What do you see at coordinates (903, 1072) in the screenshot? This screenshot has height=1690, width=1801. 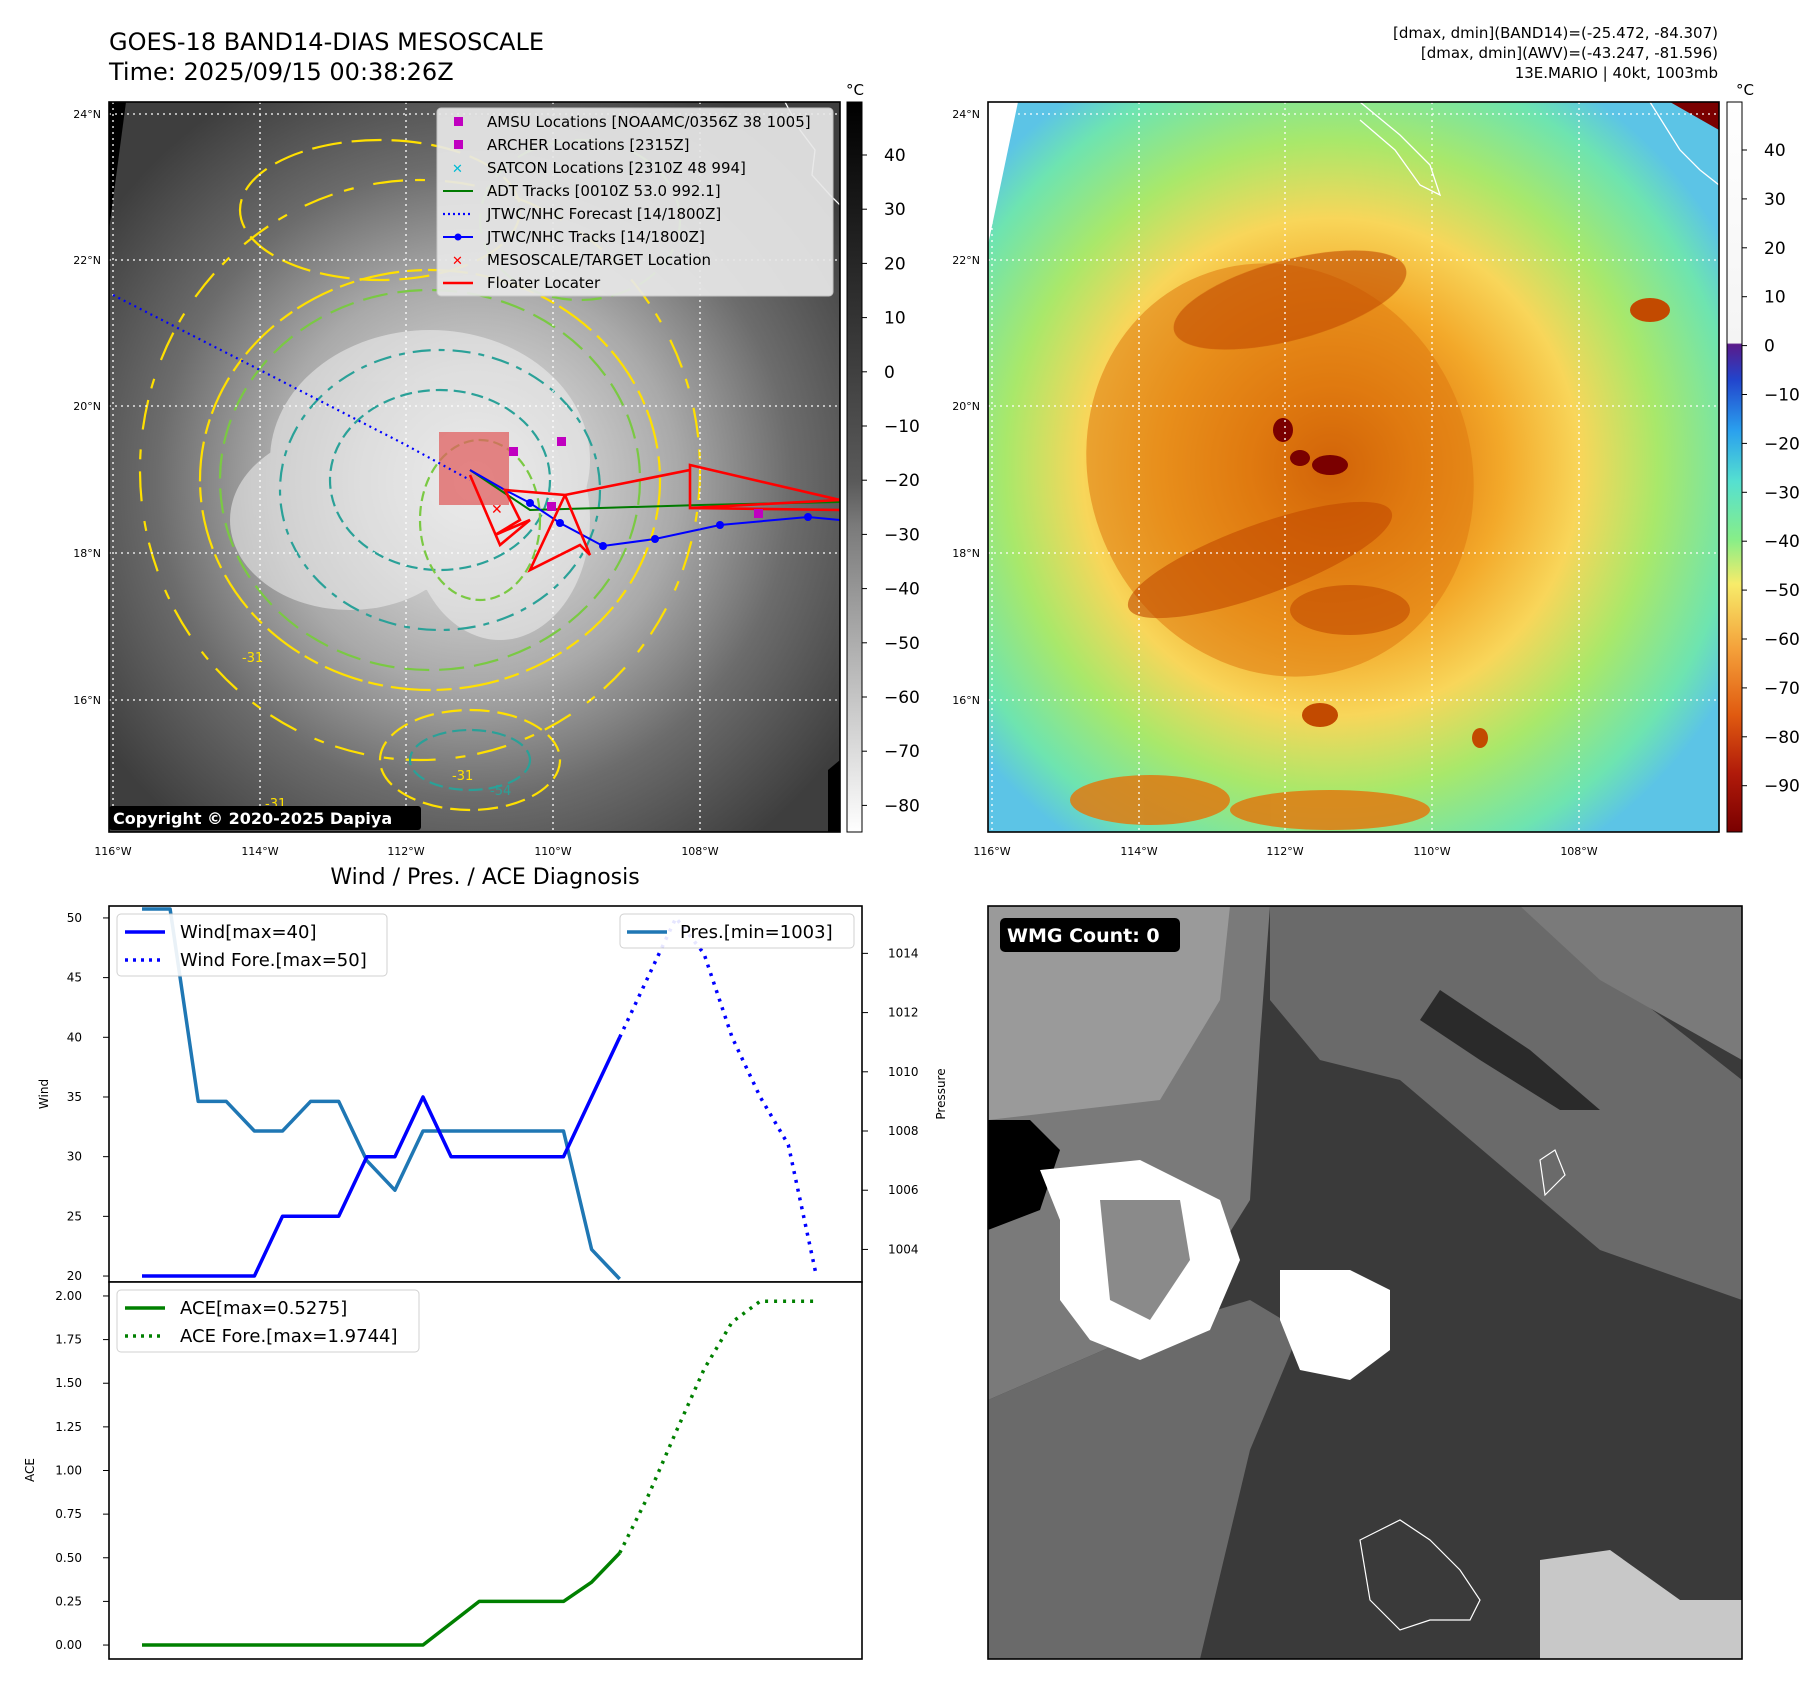 I see `pressure-tick-label: 1010` at bounding box center [903, 1072].